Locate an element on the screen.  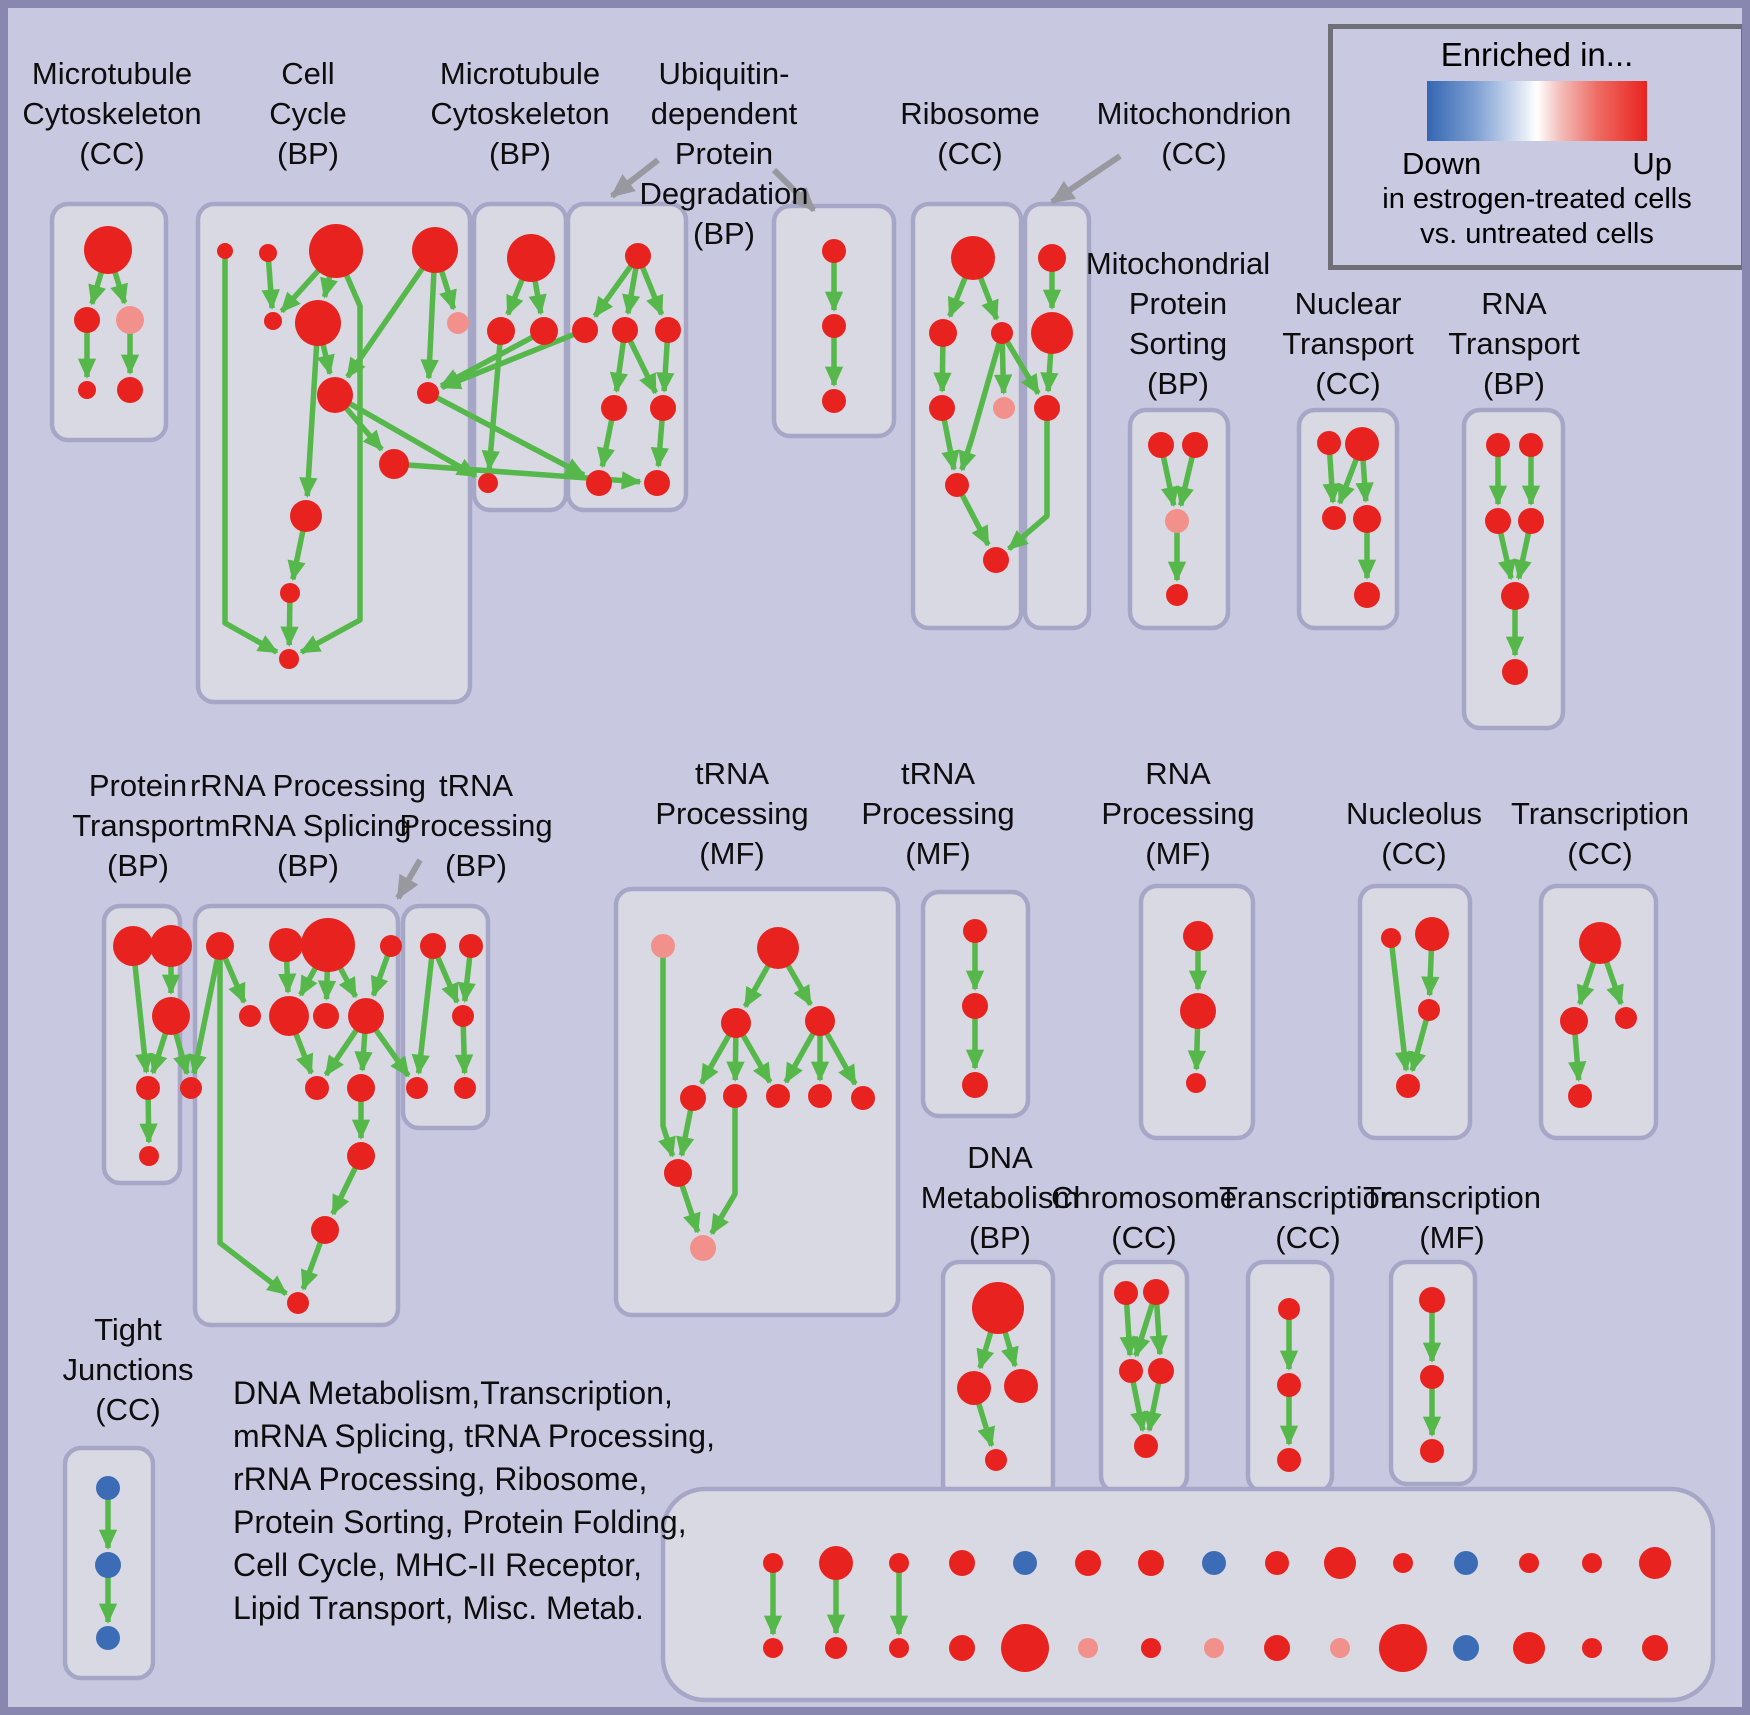
go-term-node-uf is located at coordinates (599, 483).